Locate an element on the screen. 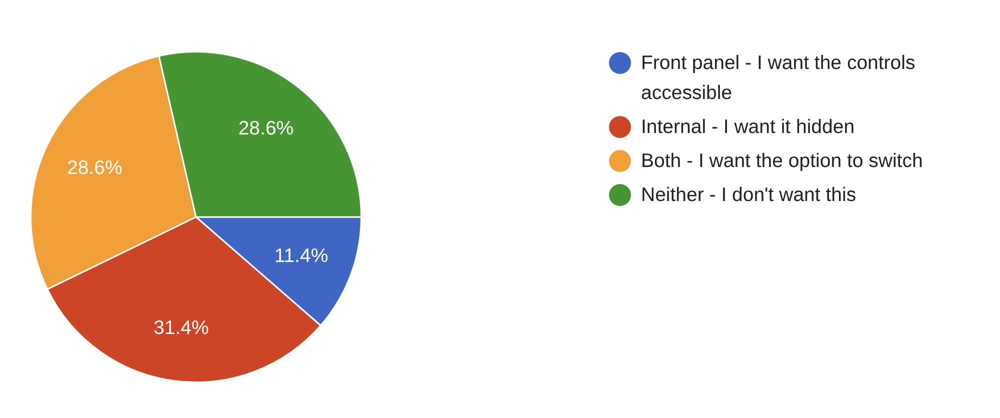 The image size is (1000, 418). legend-label: Neither - I don't want this is located at coordinates (749, 195).